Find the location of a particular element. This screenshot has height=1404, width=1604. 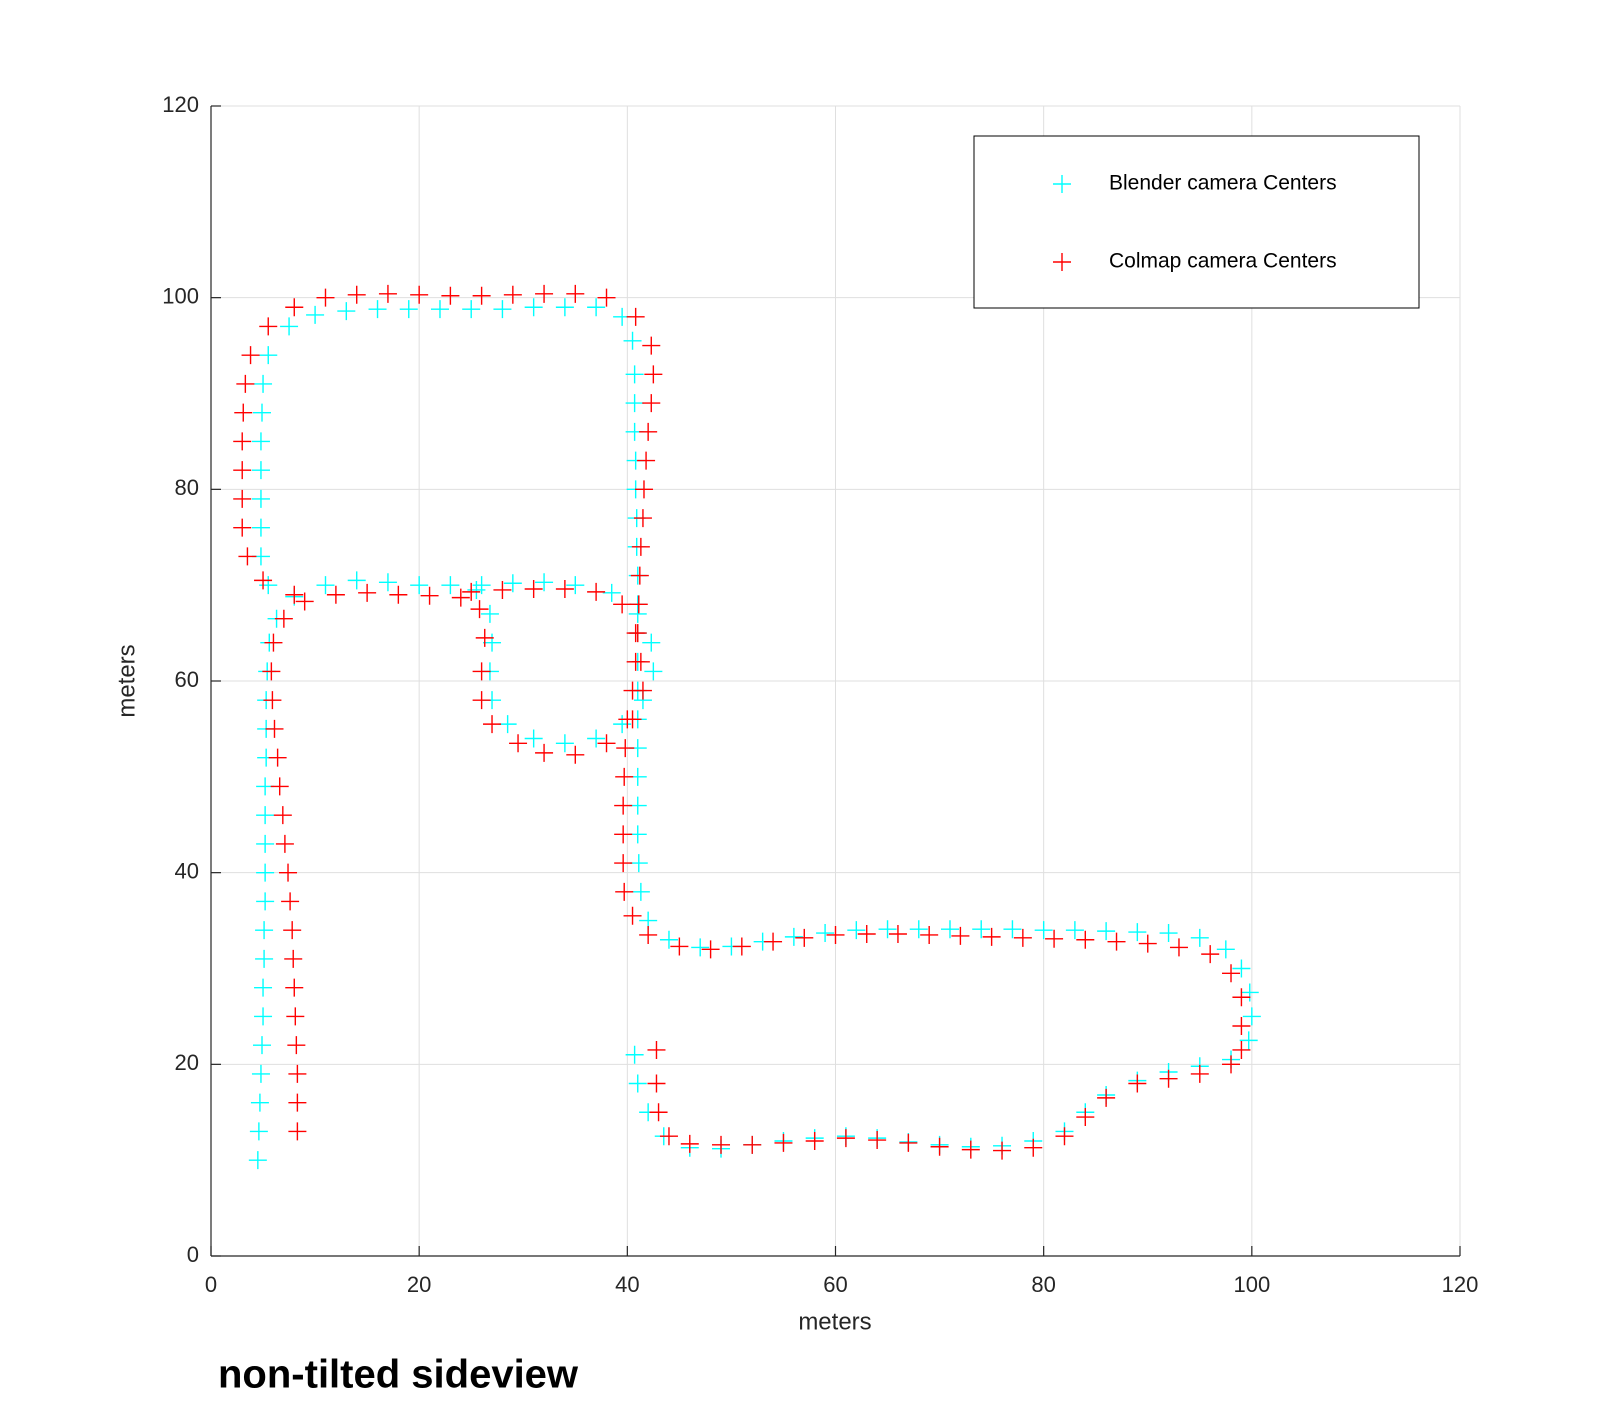

x-tick-label: 100 is located at coordinates (1251, 1284).